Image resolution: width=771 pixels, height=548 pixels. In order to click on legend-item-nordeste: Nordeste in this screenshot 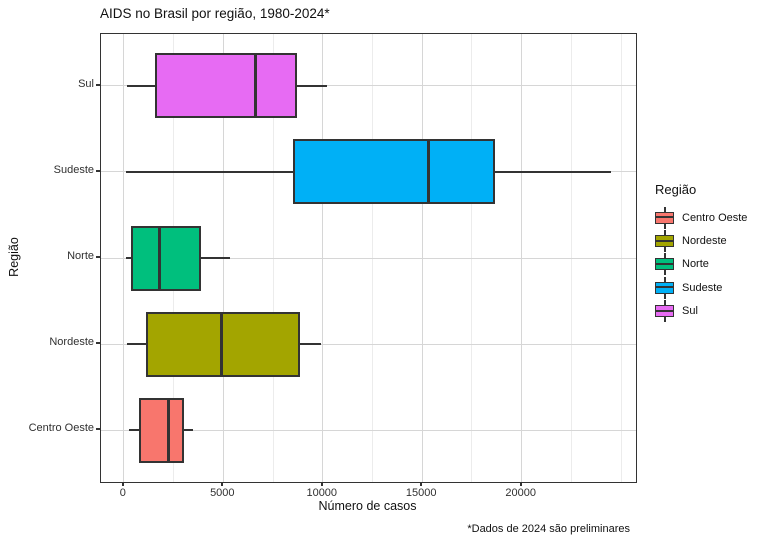, I will do `click(712, 240)`.